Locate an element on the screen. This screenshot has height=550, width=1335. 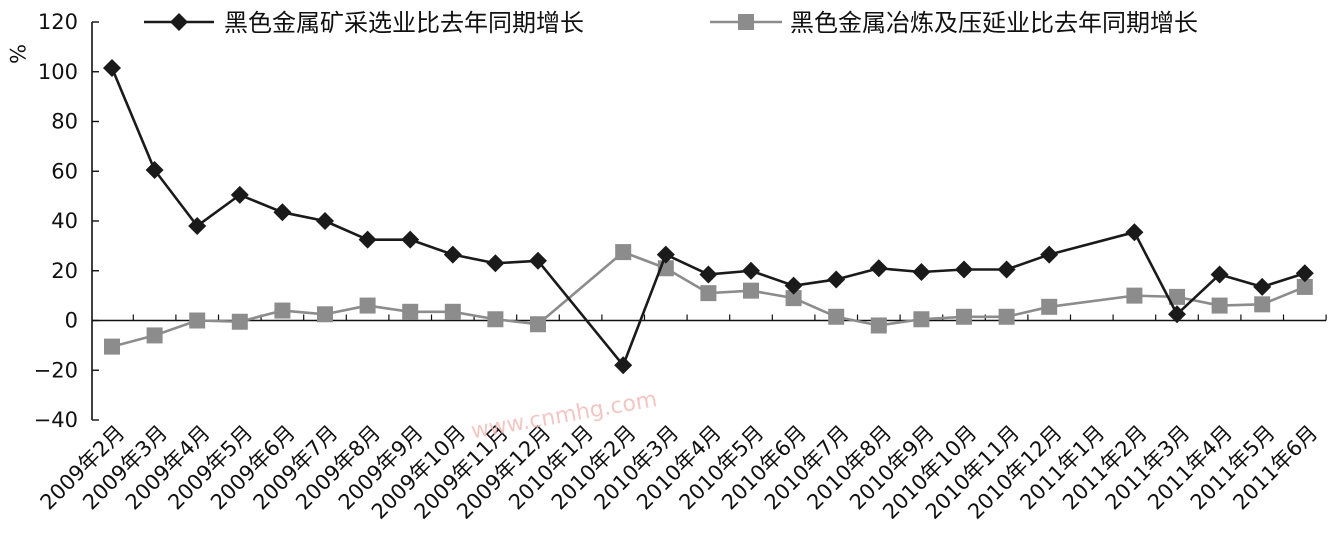
y-tick-label: −20 is located at coordinates (56, 370).